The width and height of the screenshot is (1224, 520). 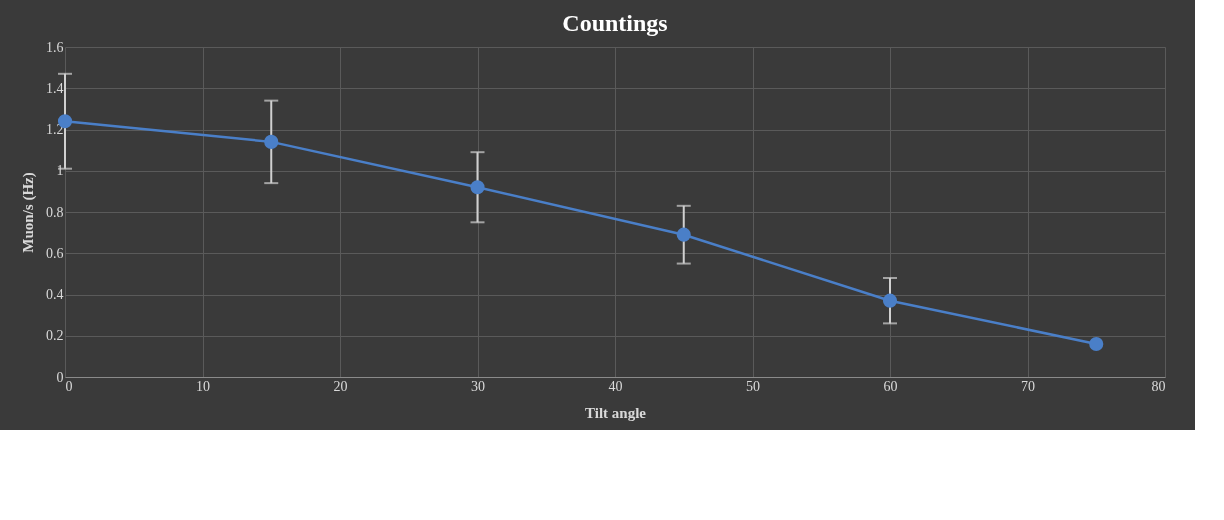 I want to click on x-tick-label: 30, so click(x=478, y=386).